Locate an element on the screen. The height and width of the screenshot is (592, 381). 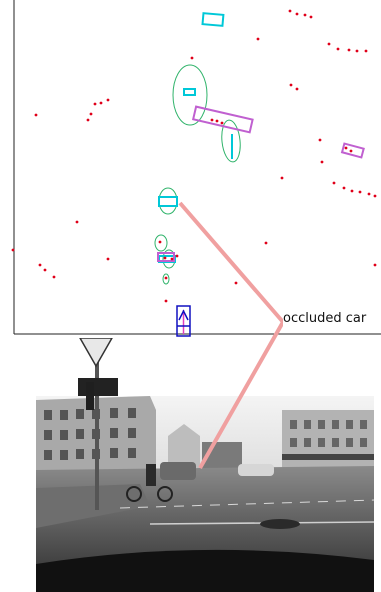
sign-pole is located at coordinates (97, 434).